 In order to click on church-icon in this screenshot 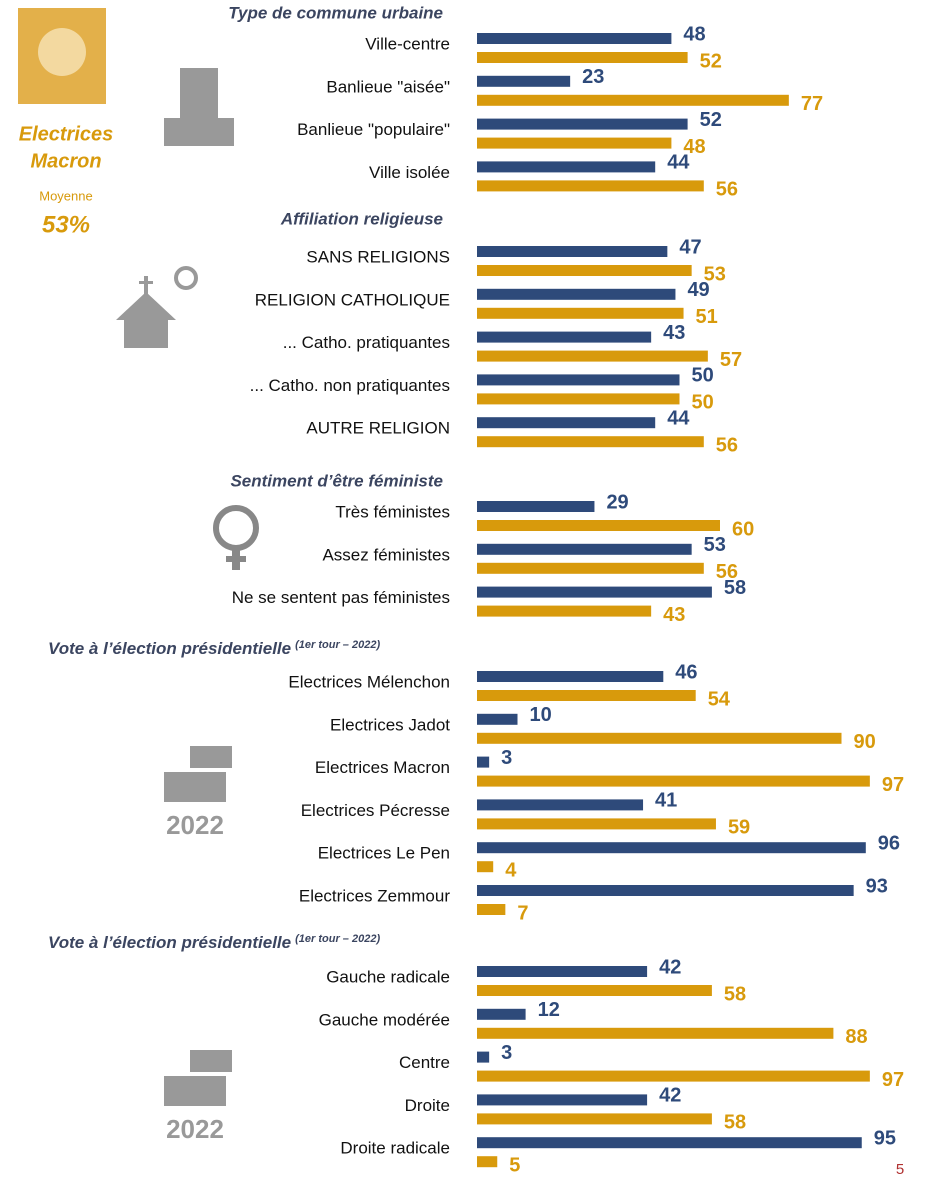, I will do `click(157, 307)`.